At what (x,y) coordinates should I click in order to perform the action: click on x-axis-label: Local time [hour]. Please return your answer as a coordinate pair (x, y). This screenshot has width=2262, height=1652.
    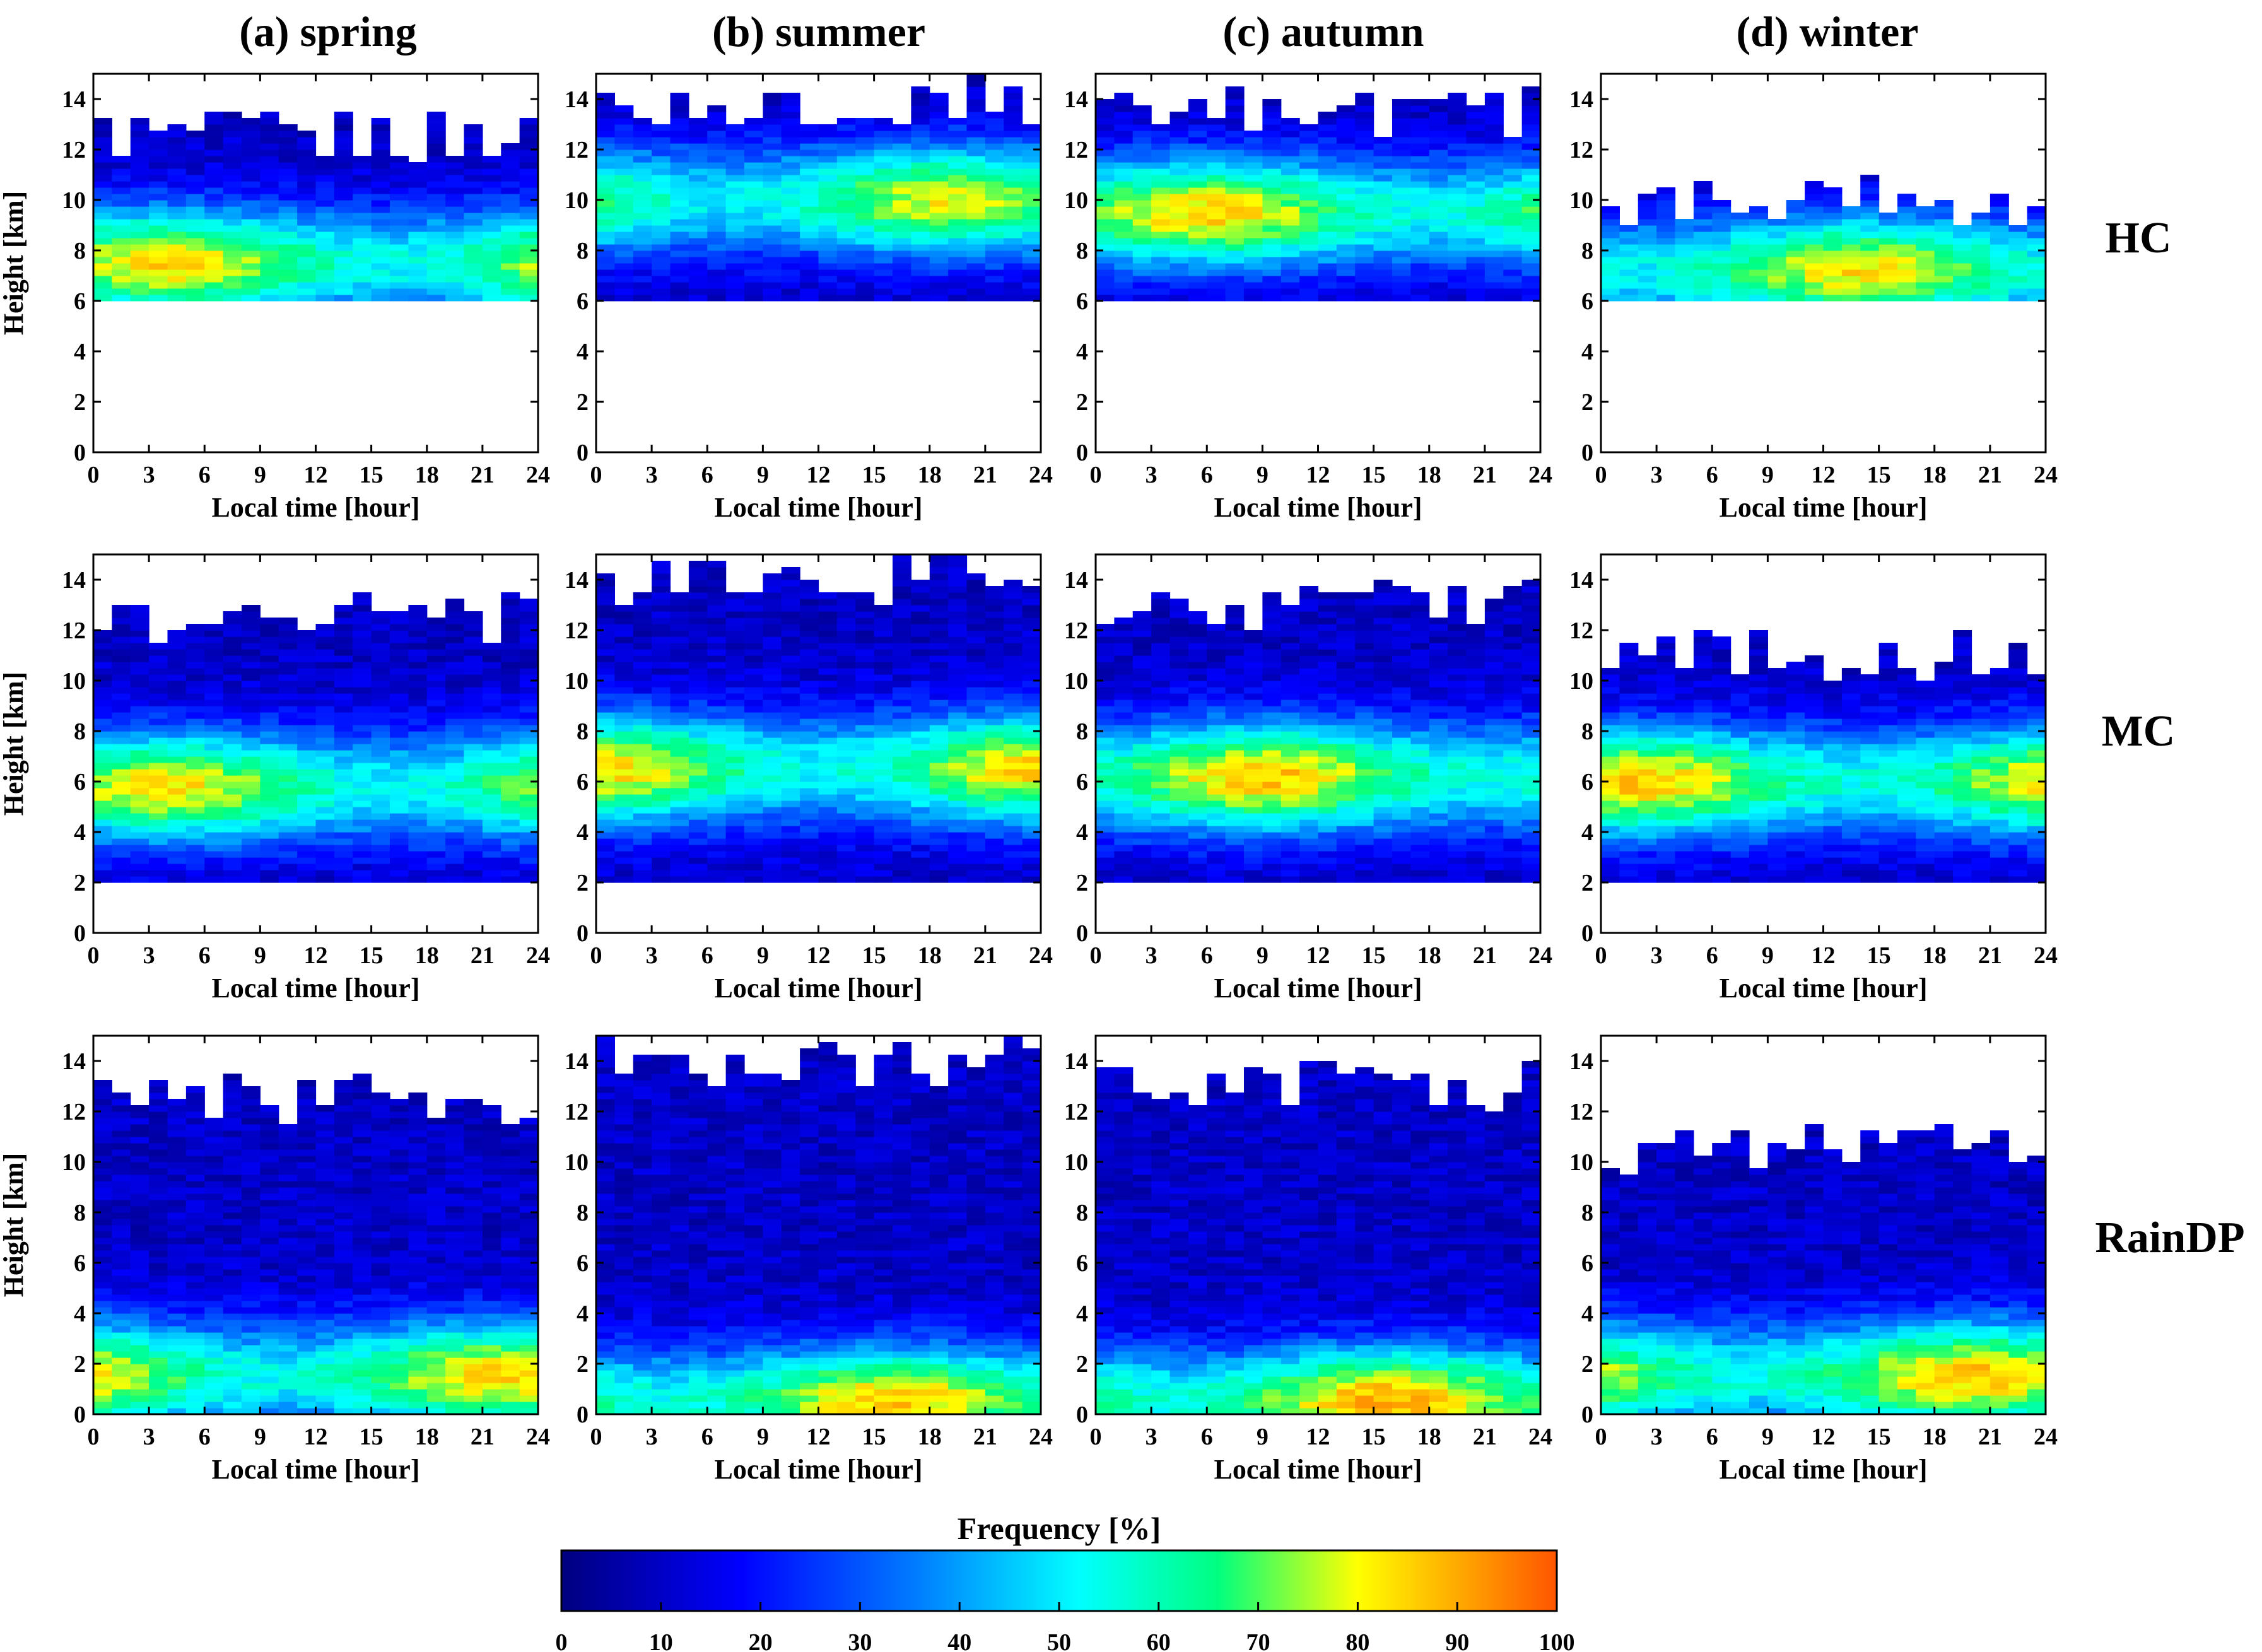
    Looking at the image, I should click on (819, 507).